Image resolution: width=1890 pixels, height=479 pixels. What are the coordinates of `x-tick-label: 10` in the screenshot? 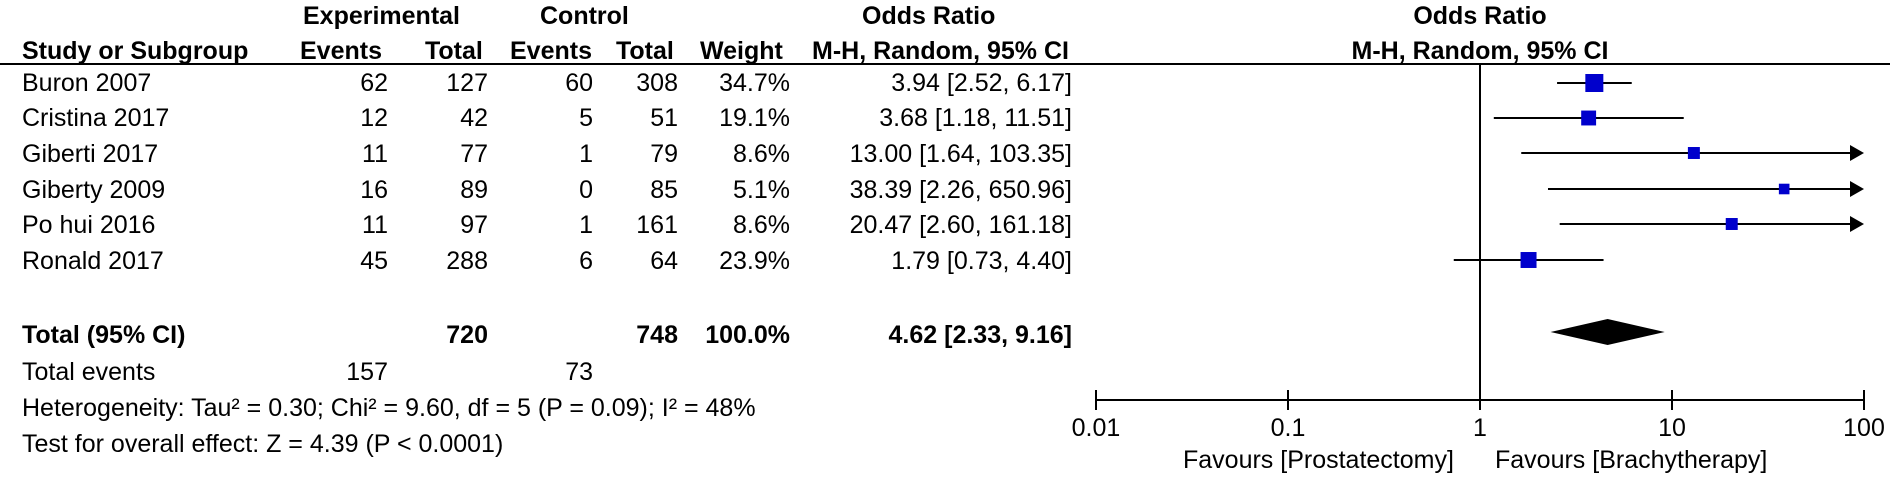 It's located at (1672, 428).